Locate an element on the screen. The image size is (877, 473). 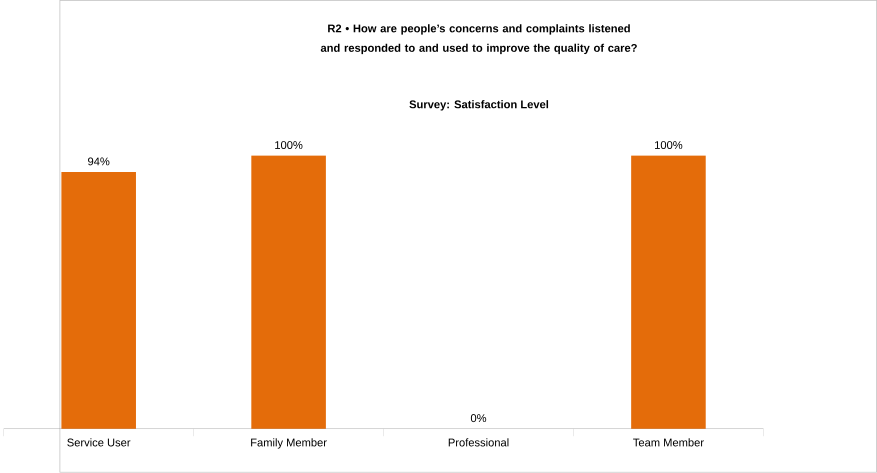
x-tick-label: Professional is located at coordinates (478, 442).